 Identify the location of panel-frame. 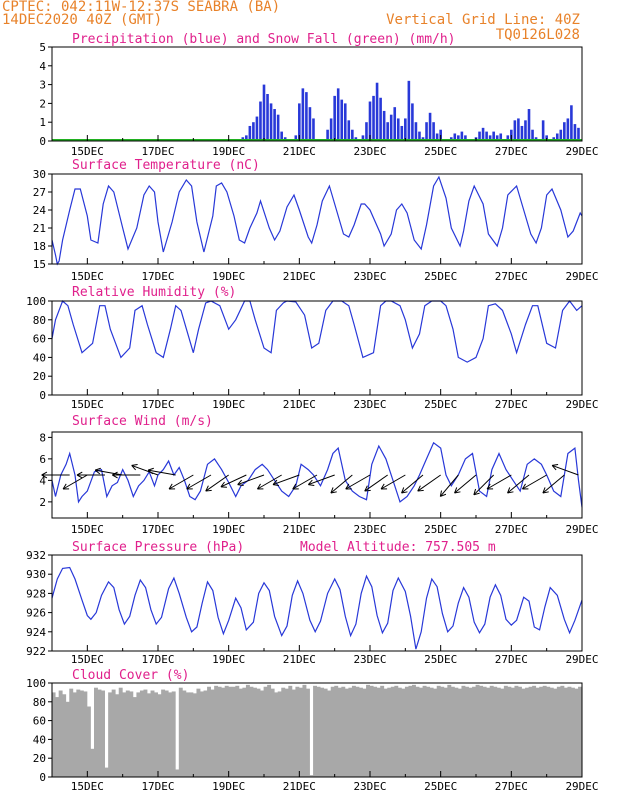
(317, 475).